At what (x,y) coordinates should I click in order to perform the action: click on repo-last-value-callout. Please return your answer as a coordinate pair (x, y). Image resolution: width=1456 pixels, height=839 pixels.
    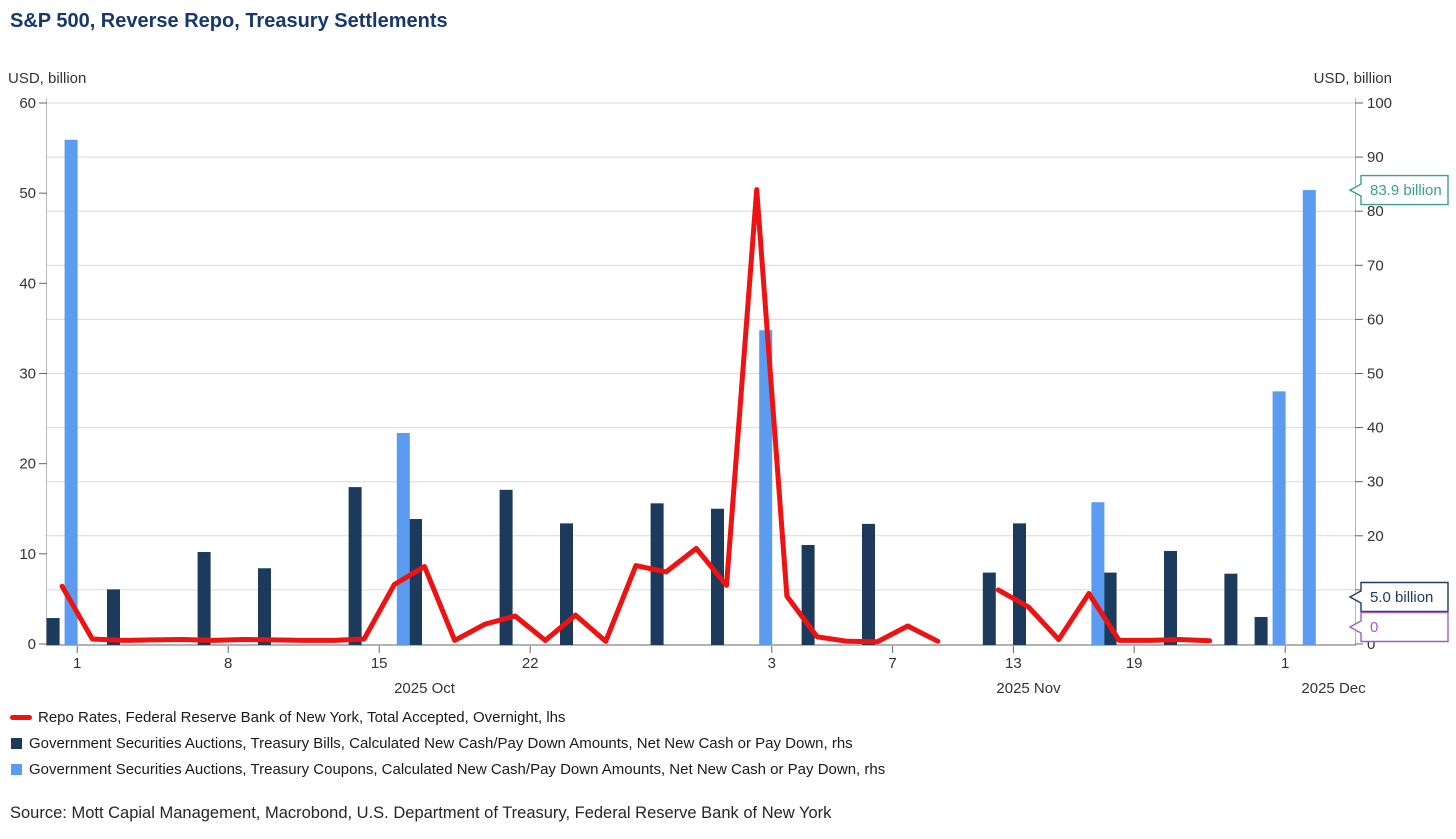
    Looking at the image, I should click on (1398, 627).